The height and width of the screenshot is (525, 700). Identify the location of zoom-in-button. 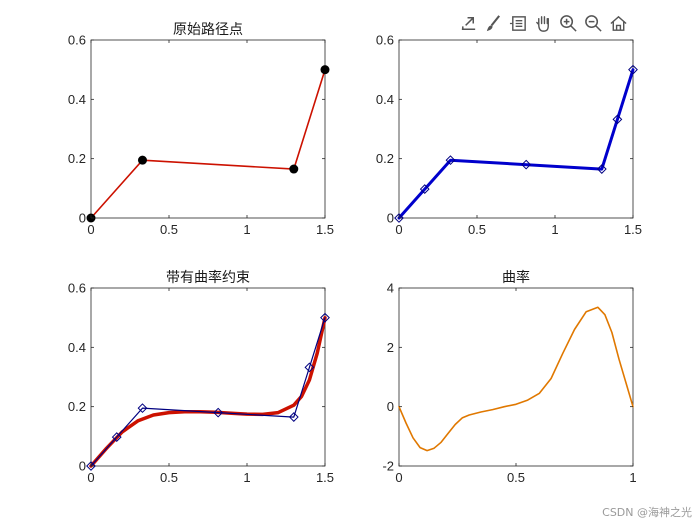
(568, 23).